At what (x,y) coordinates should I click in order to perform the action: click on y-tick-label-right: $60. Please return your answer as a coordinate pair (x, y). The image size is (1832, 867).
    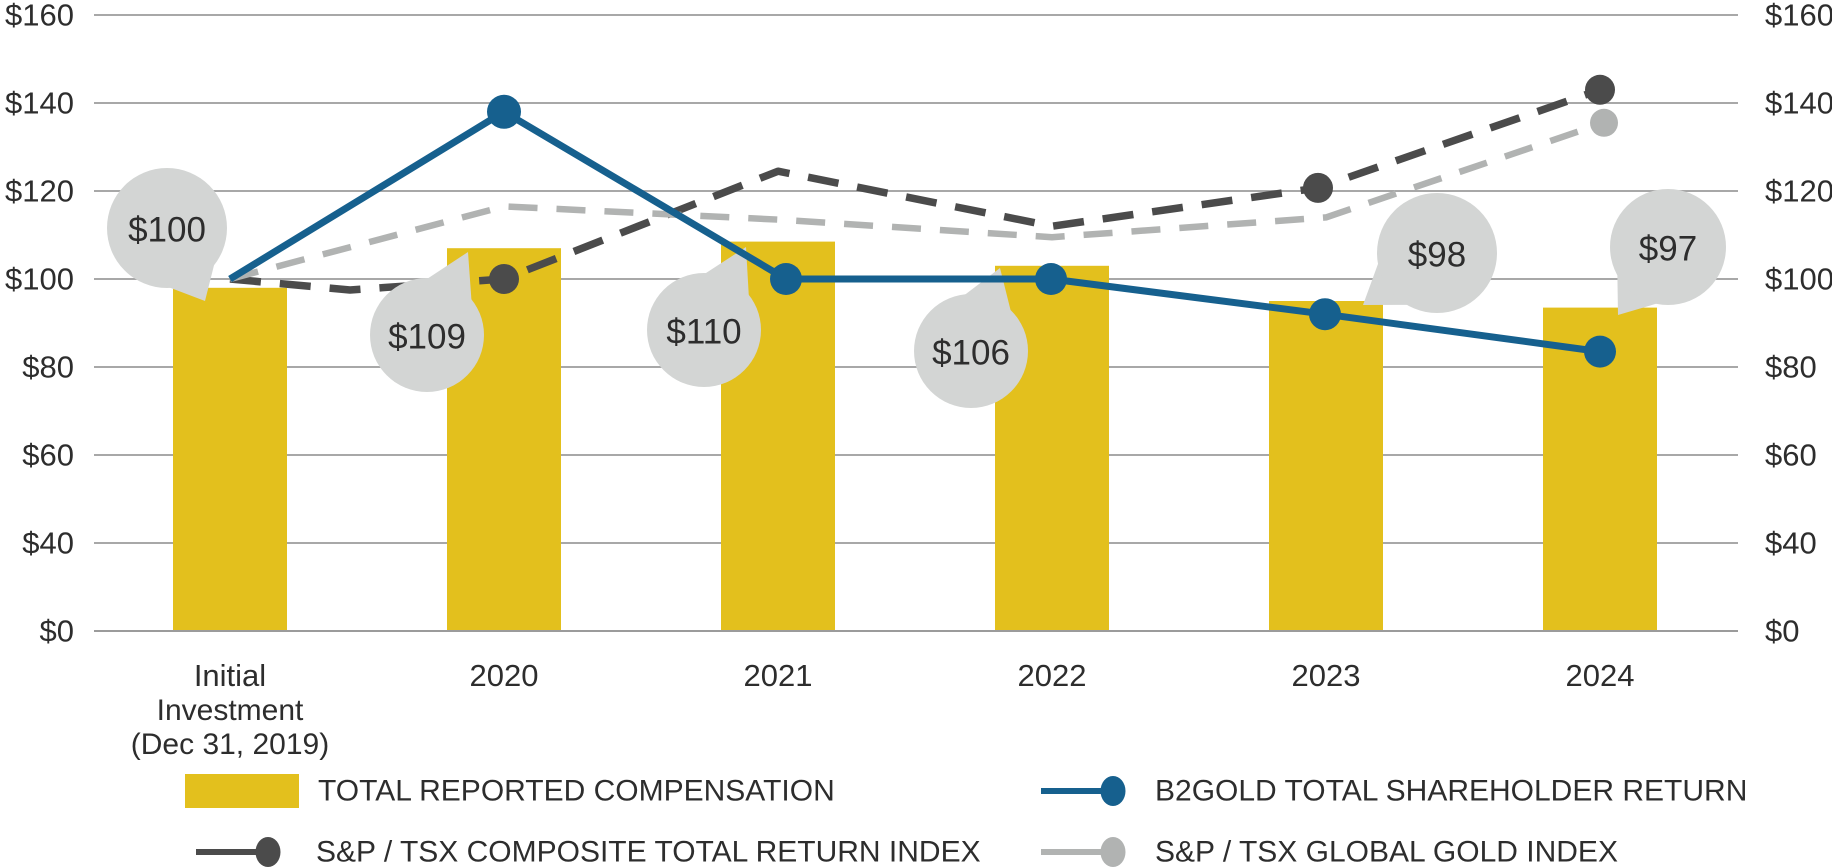
    Looking at the image, I should click on (1791, 455).